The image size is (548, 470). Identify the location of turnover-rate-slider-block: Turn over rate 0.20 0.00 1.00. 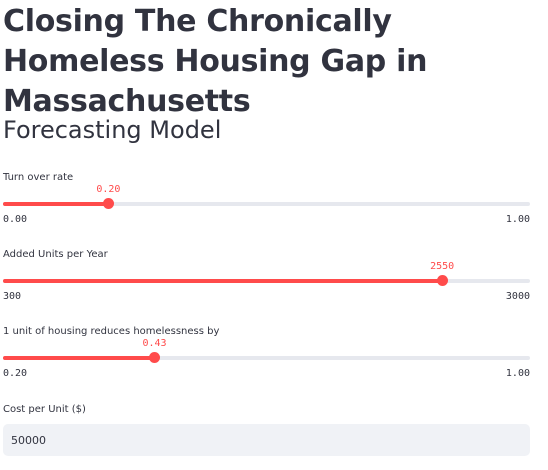
(266, 203).